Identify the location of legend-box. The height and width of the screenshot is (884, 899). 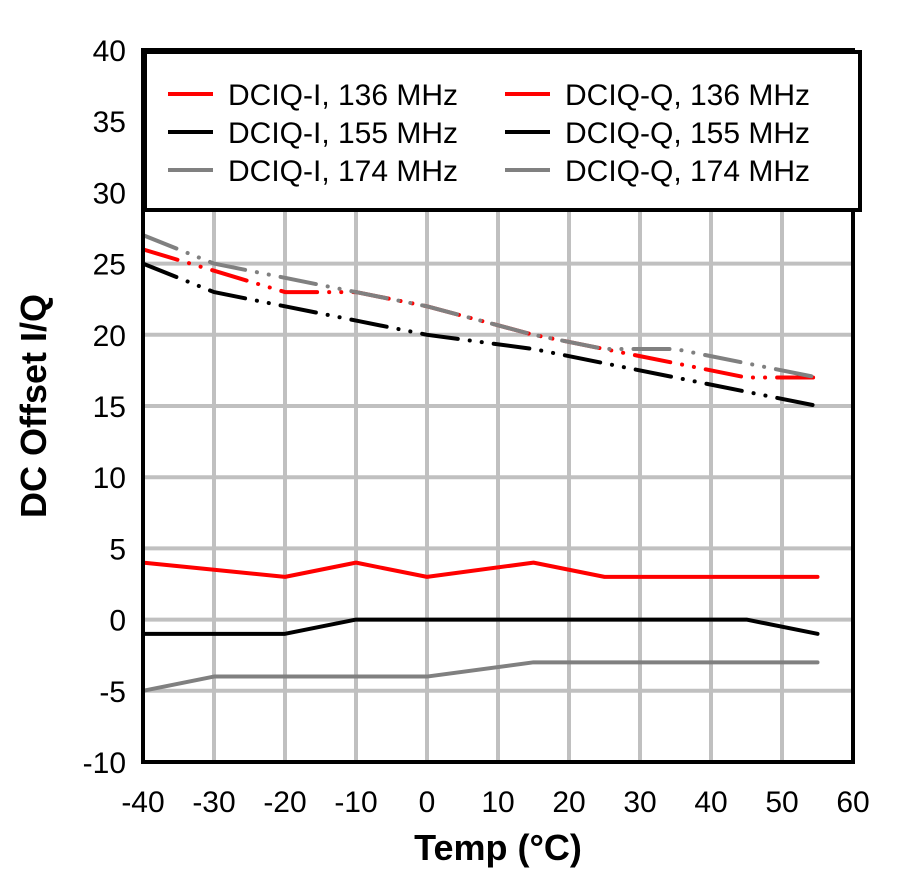
(502, 131).